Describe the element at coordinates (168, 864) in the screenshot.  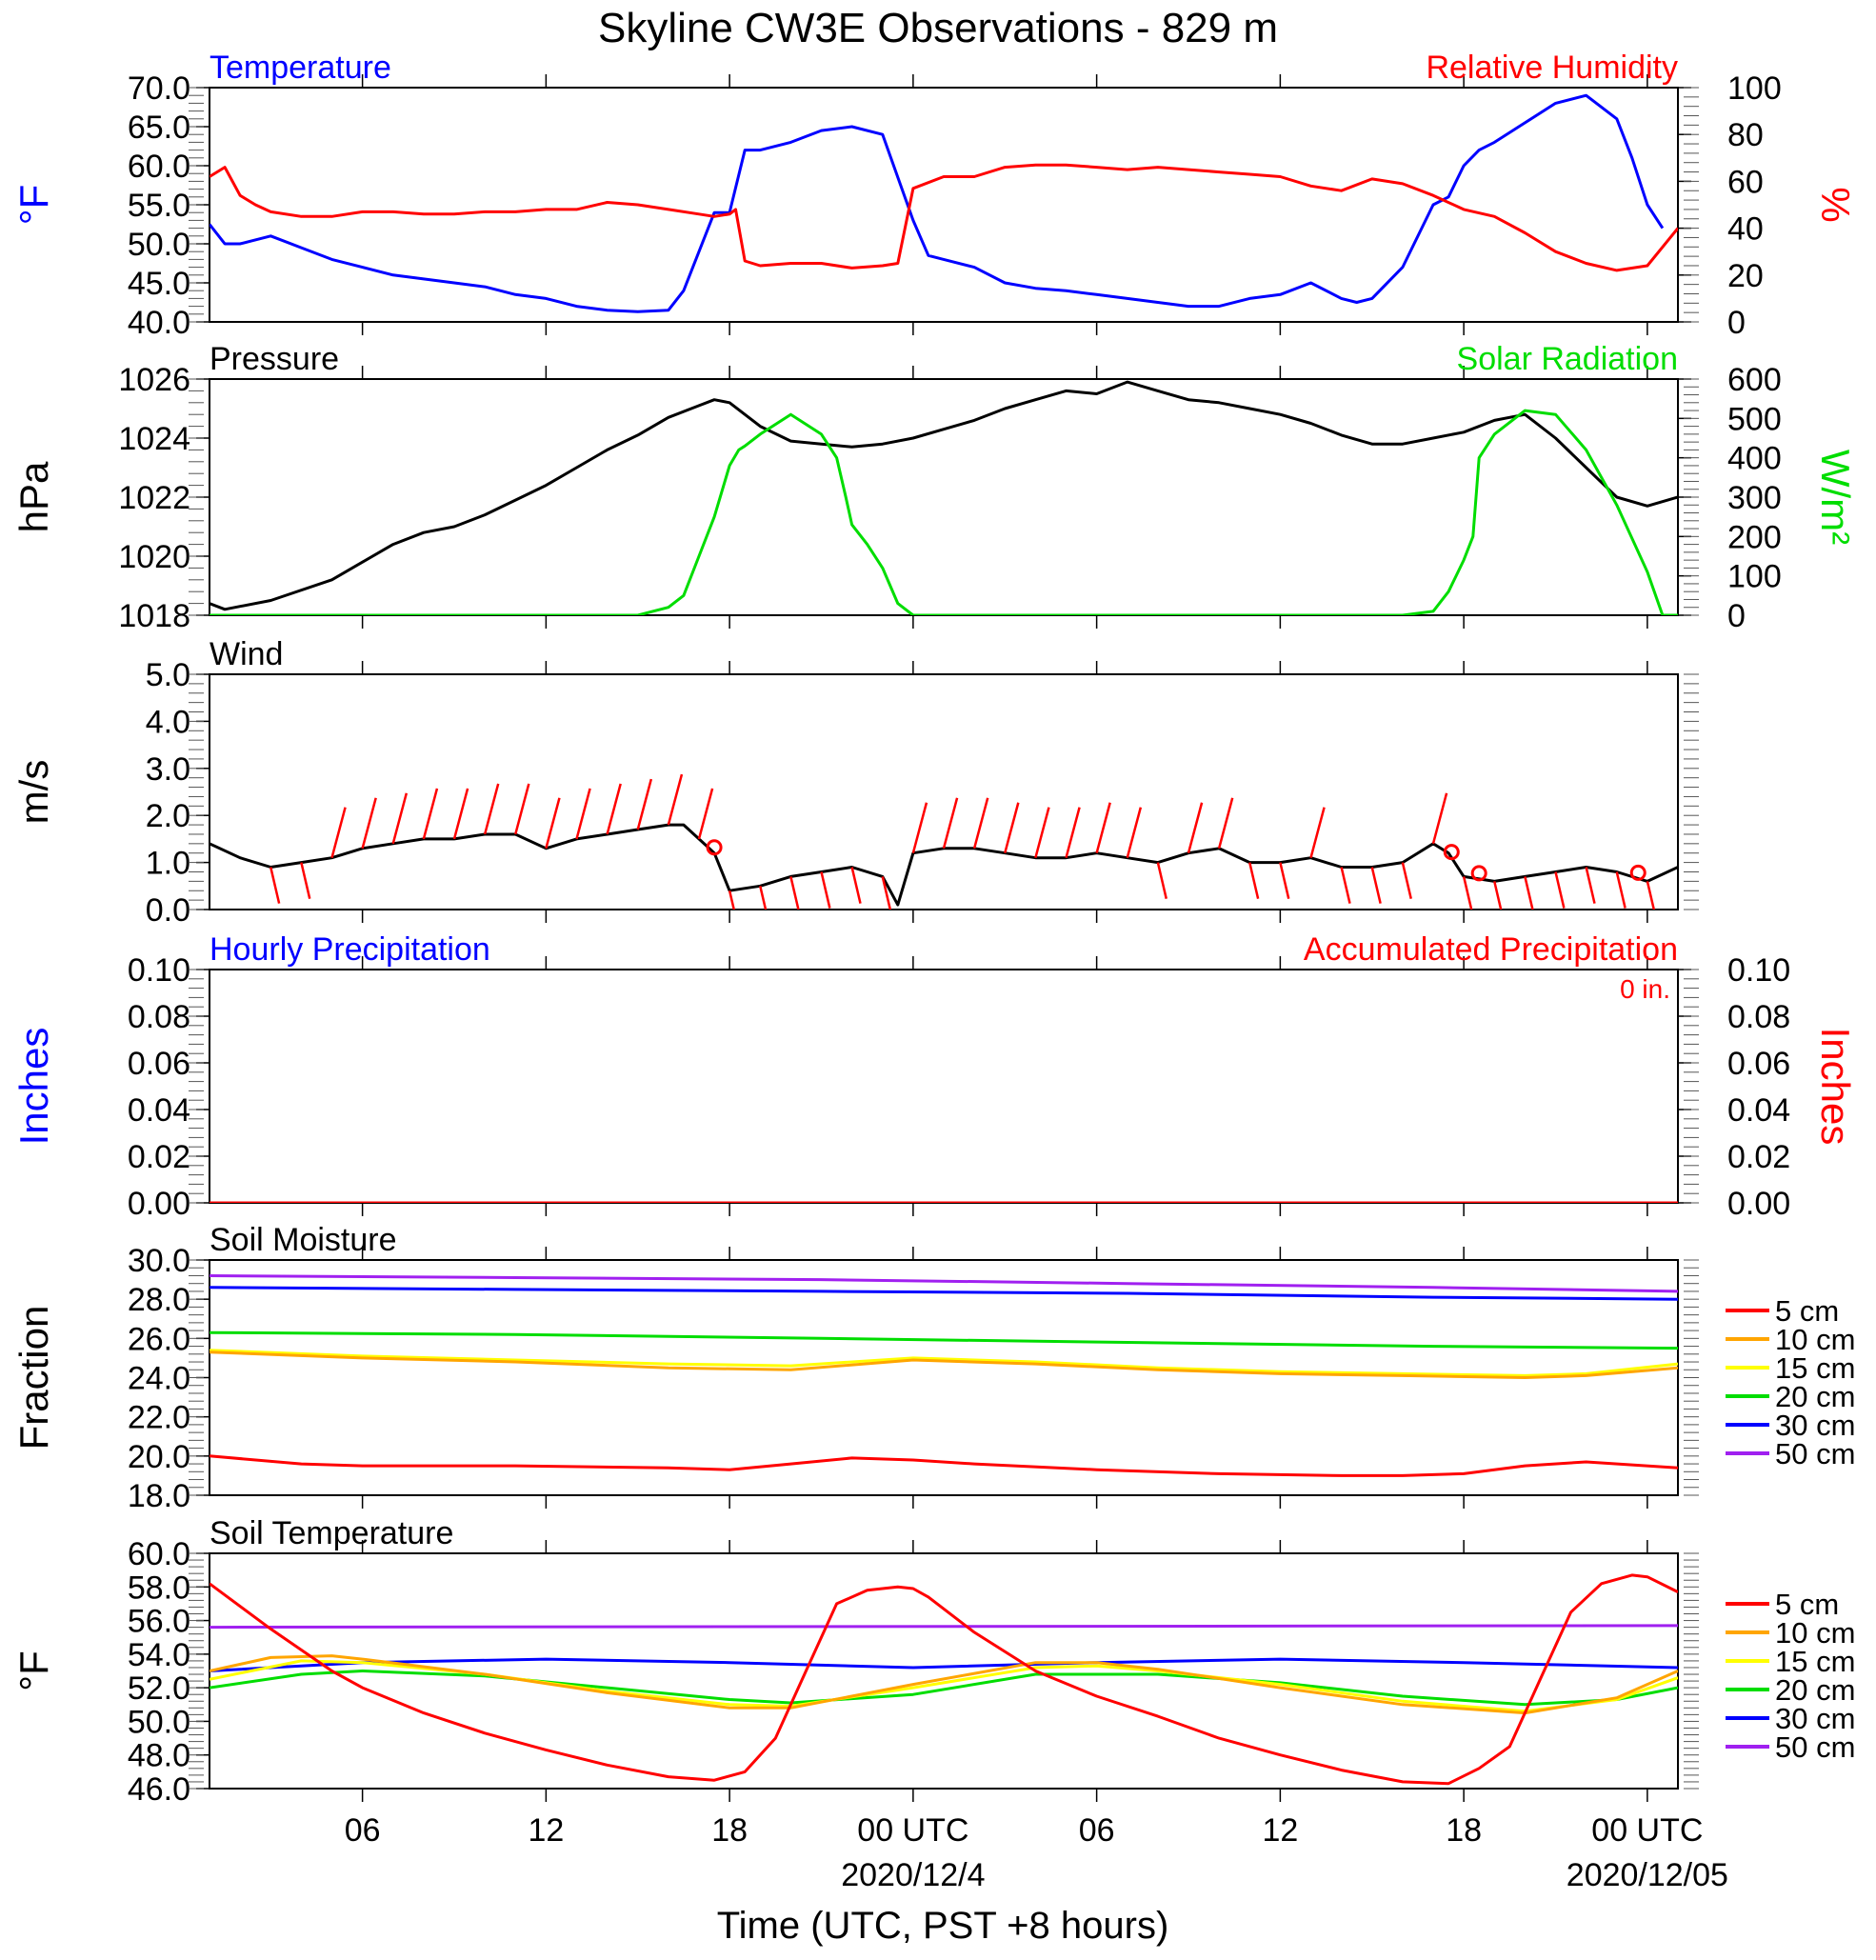
I see `y-tick-label: 1.0` at that location.